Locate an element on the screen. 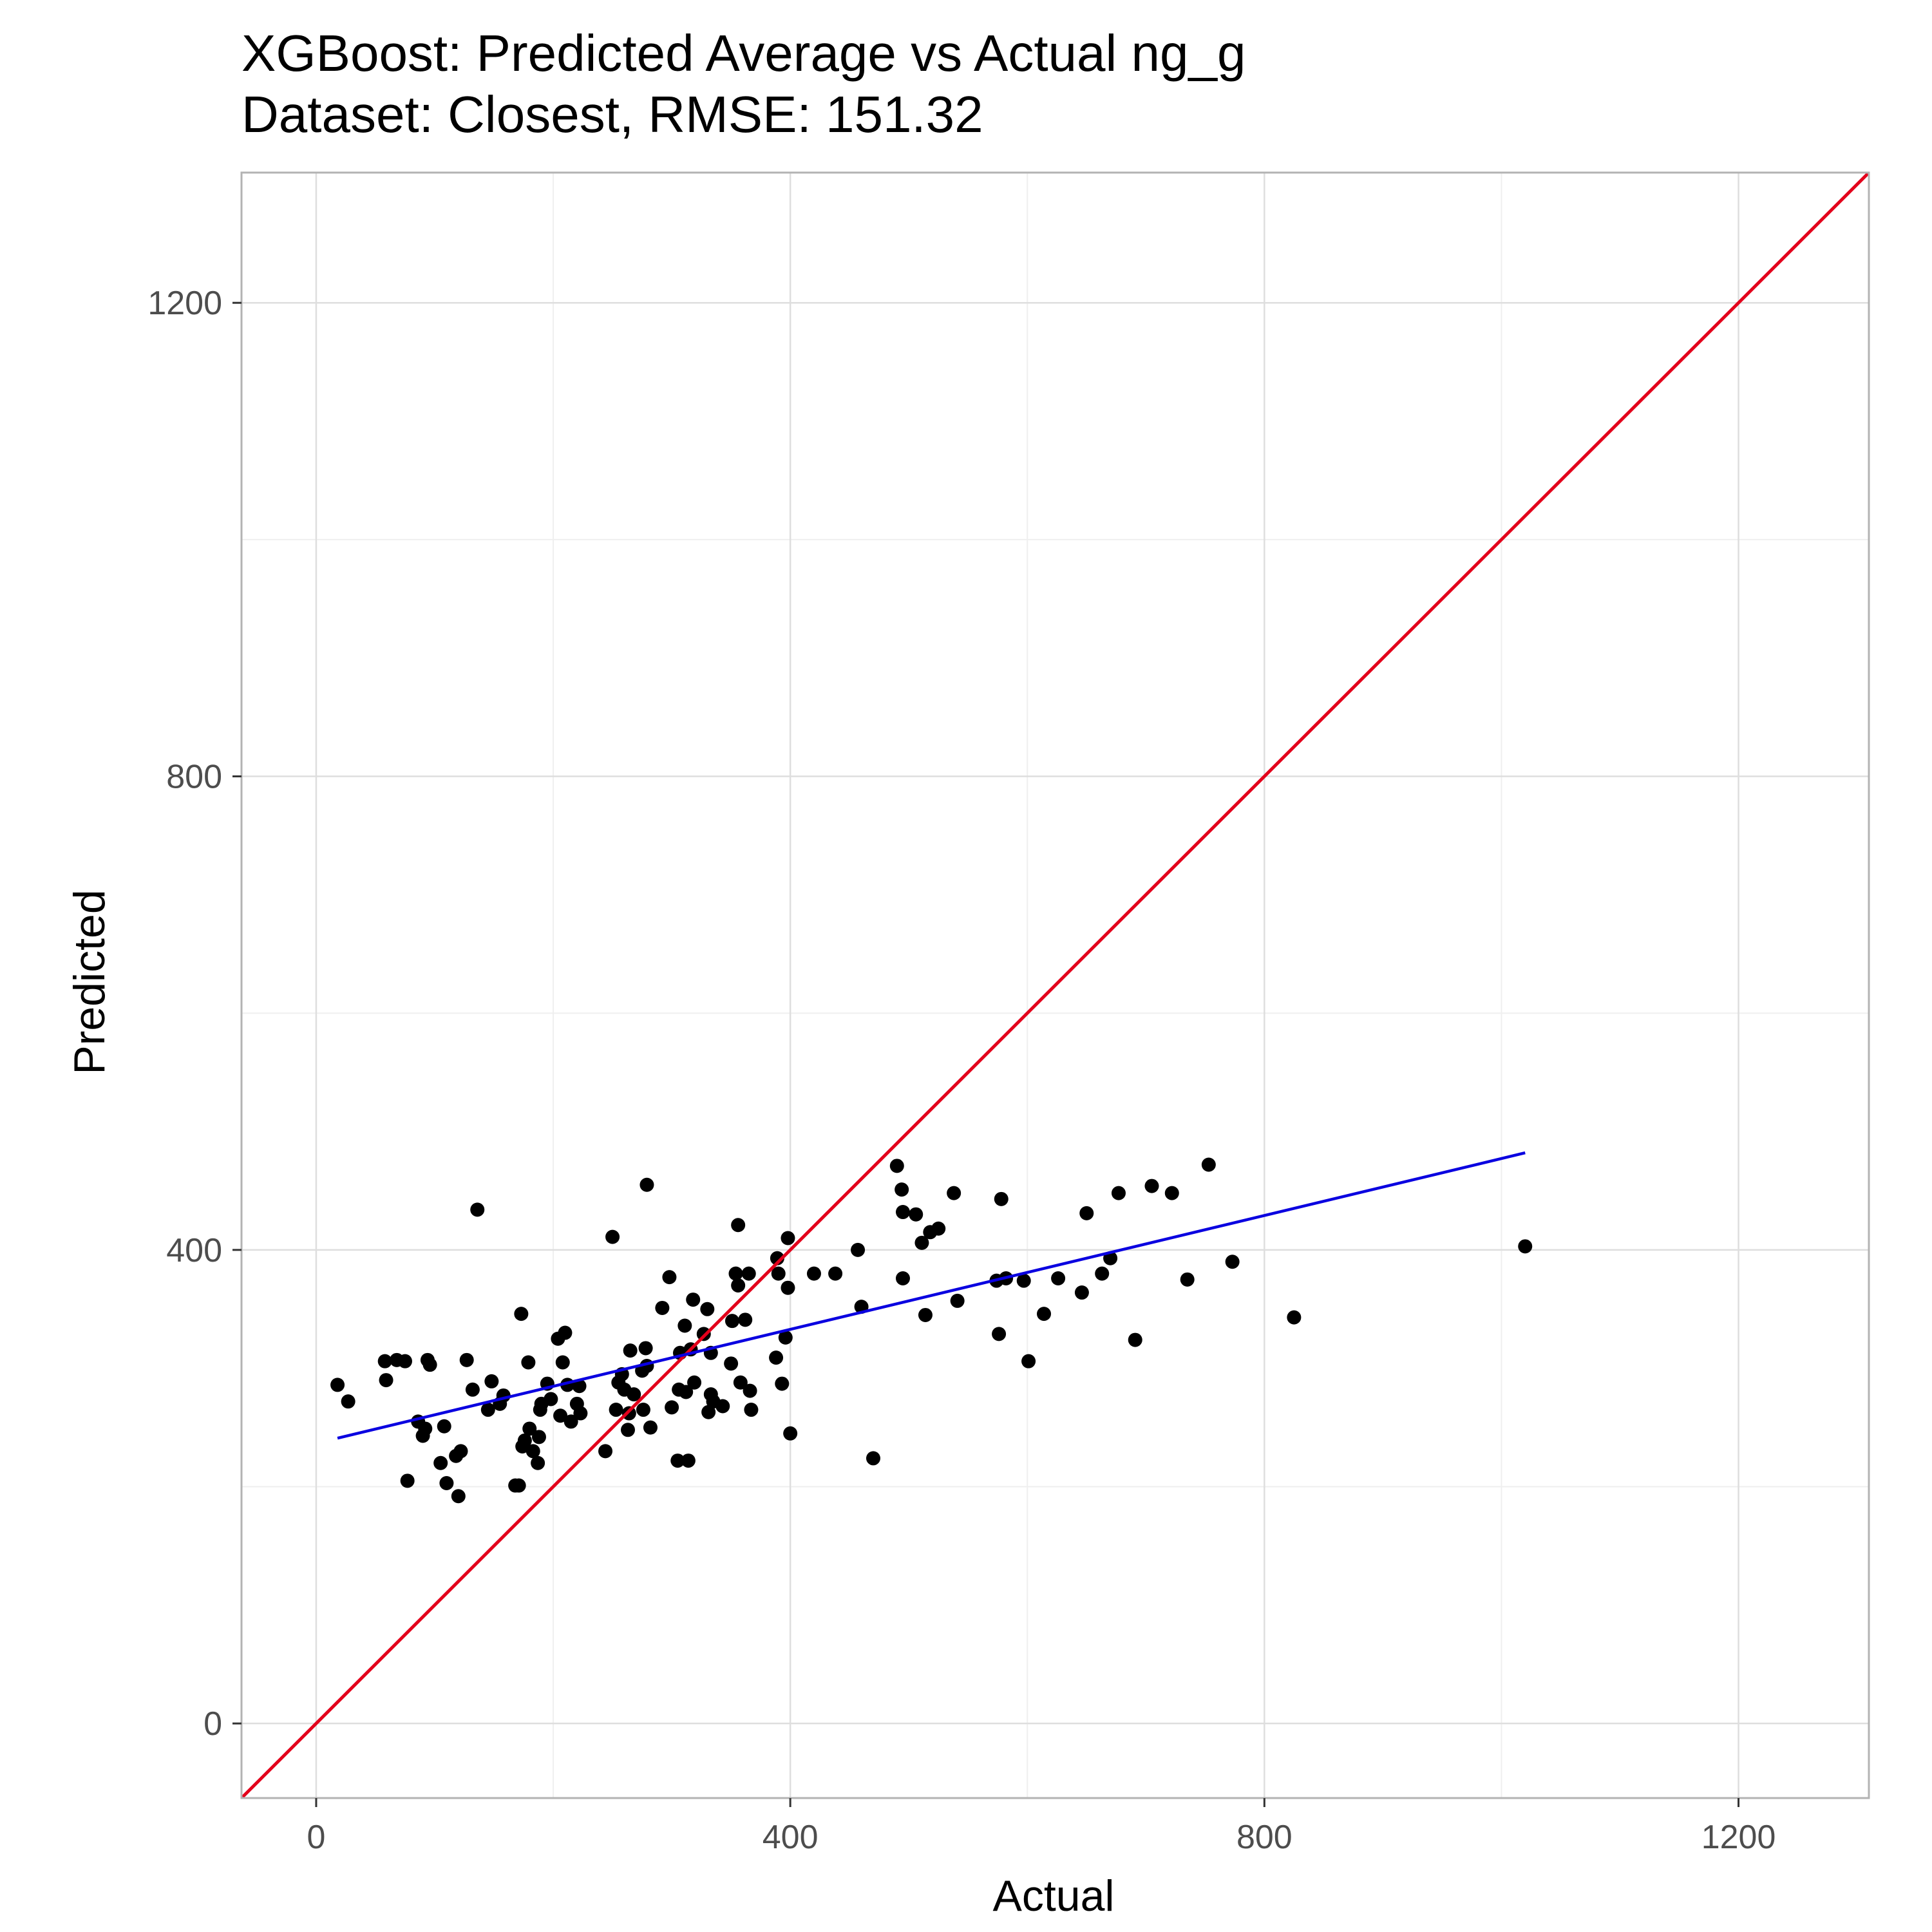 The image size is (1932, 1932). x-axis-title: Actual is located at coordinates (1054, 1896).